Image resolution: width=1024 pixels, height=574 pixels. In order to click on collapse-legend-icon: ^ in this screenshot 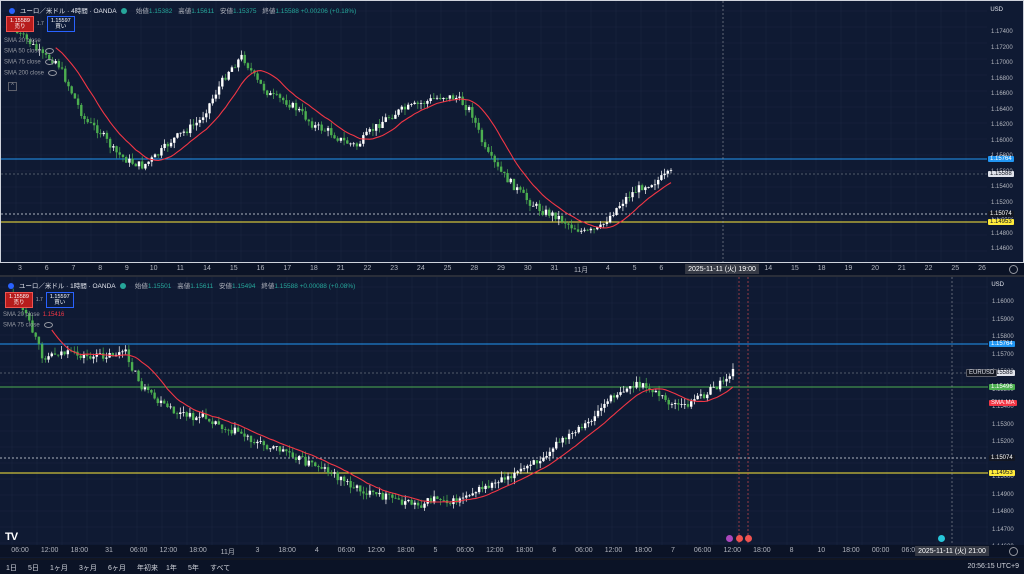, I will do `click(12, 86)`.